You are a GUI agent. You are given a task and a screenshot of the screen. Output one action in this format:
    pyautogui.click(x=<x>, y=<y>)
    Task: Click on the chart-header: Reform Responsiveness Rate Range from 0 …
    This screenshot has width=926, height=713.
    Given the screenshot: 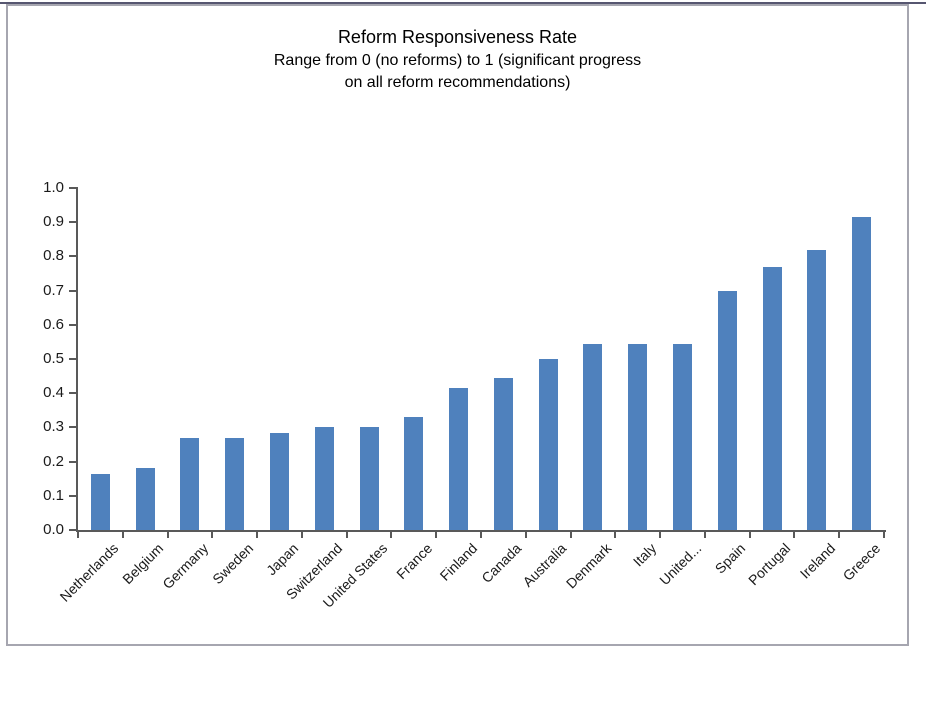 What is the action you would take?
    pyautogui.click(x=457, y=59)
    